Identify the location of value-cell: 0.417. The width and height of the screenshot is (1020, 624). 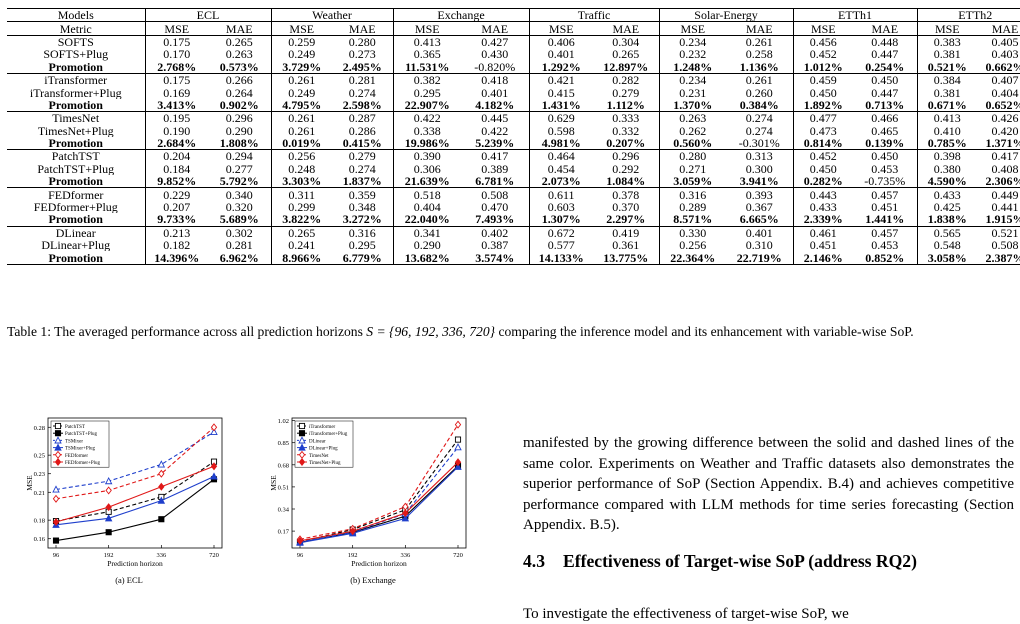
(495, 156).